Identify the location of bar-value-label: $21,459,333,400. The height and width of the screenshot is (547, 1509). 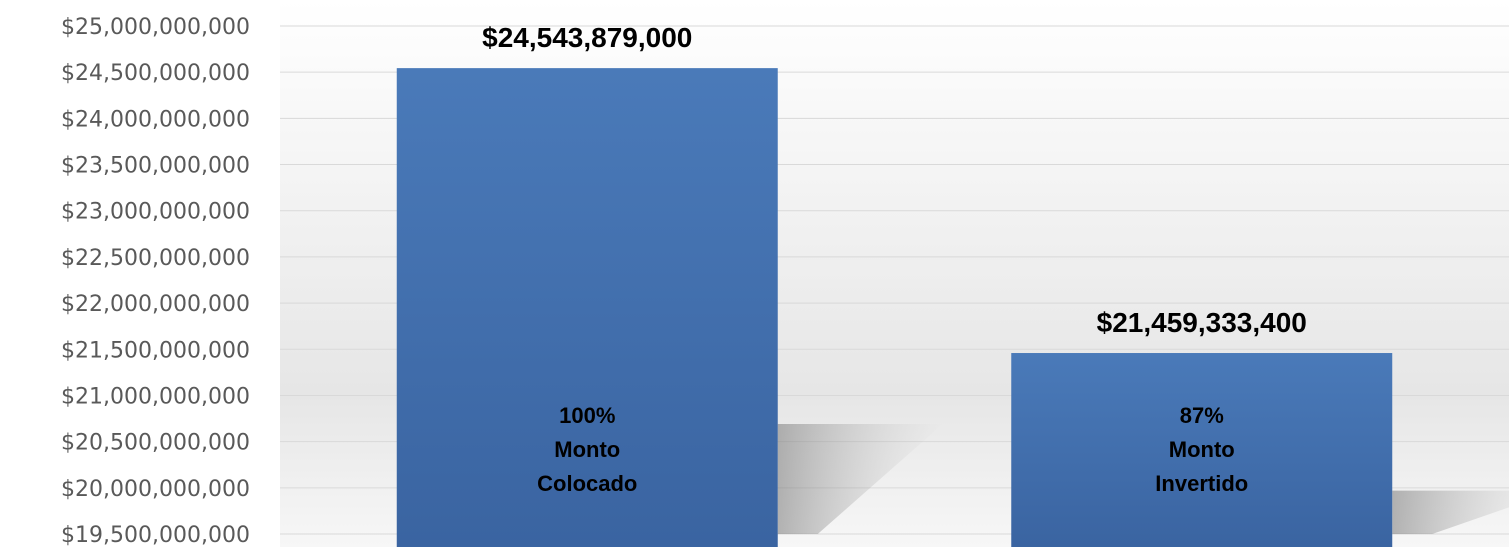
(1202, 322).